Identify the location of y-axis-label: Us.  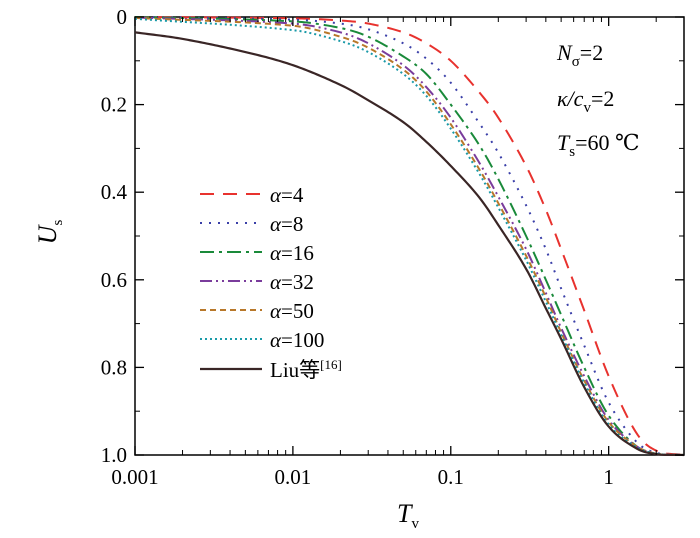
(49, 232).